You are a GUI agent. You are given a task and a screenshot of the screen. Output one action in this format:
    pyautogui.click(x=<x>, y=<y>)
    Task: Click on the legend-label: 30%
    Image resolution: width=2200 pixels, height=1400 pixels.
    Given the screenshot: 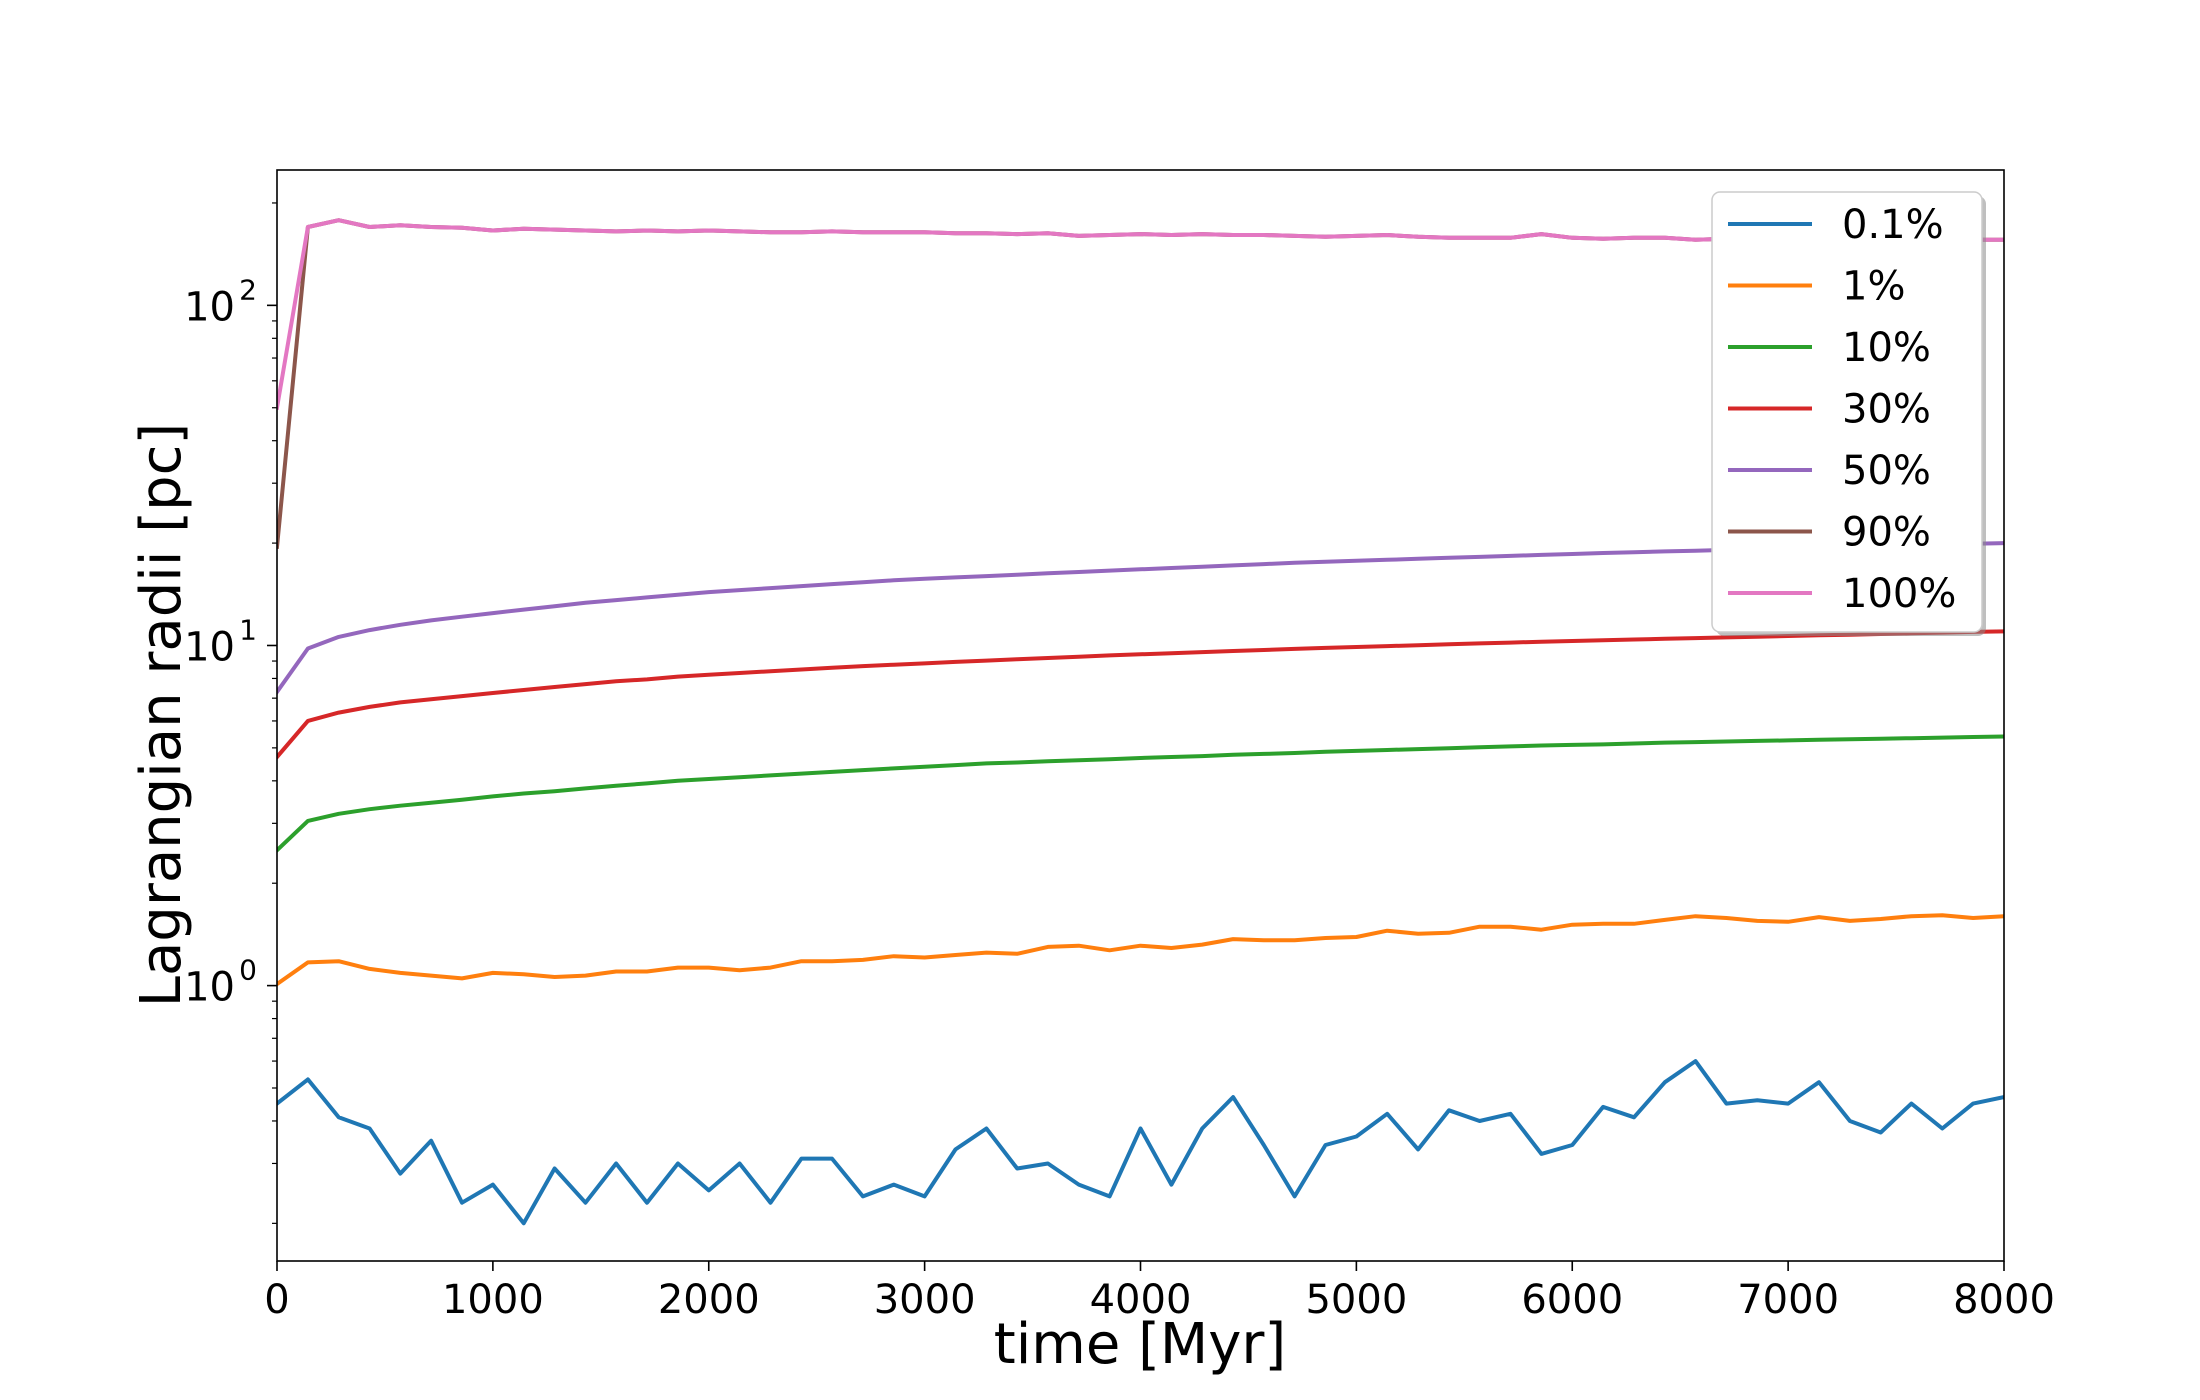 What is the action you would take?
    pyautogui.click(x=1886, y=410)
    